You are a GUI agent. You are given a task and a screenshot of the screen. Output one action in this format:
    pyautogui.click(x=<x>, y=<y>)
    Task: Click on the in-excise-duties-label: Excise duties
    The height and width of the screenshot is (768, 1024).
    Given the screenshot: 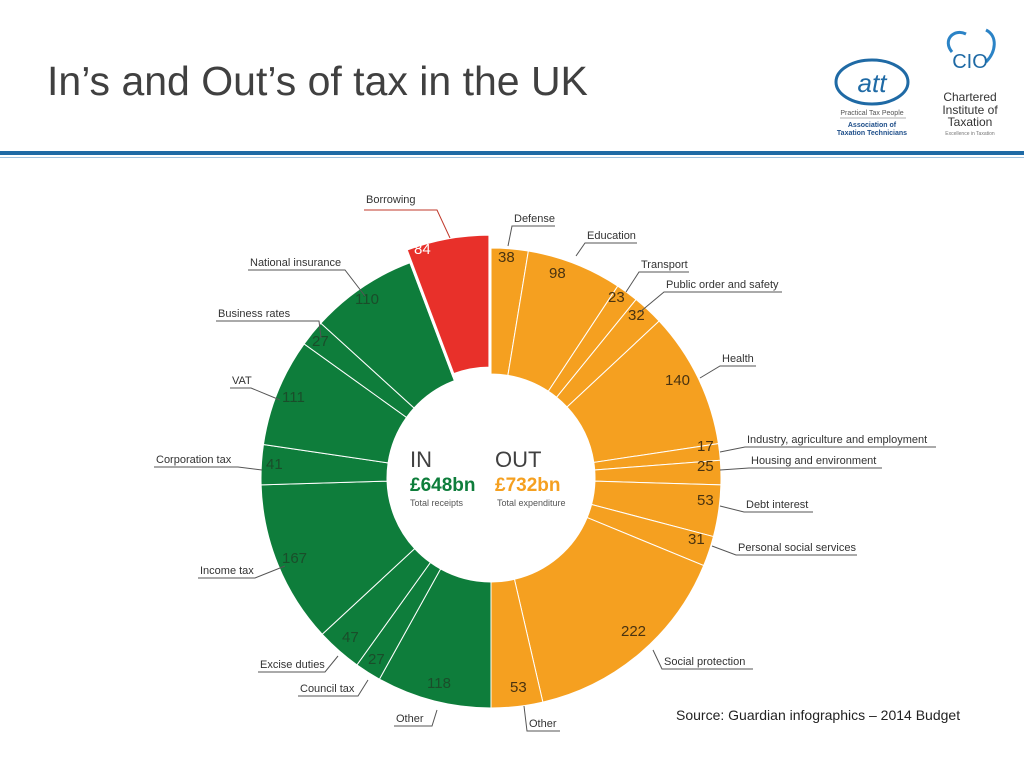 What is the action you would take?
    pyautogui.click(x=292, y=665)
    